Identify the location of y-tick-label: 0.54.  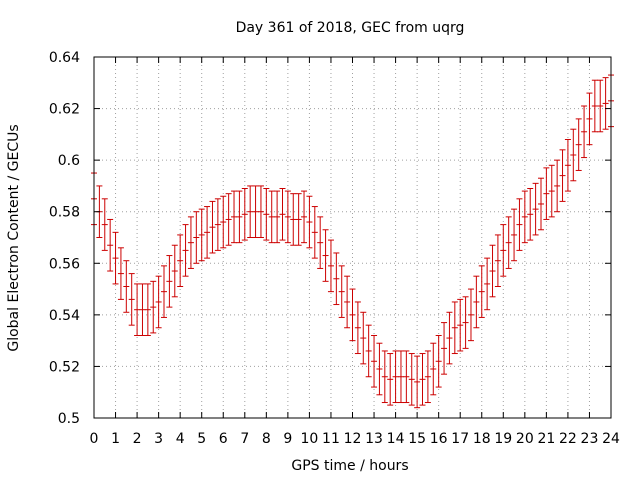
(64, 316).